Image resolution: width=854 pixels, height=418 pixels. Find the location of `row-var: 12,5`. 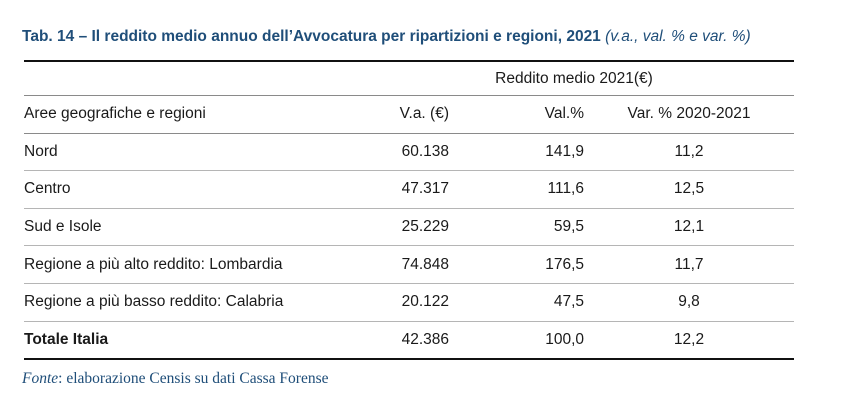

row-var: 12,5 is located at coordinates (689, 189).